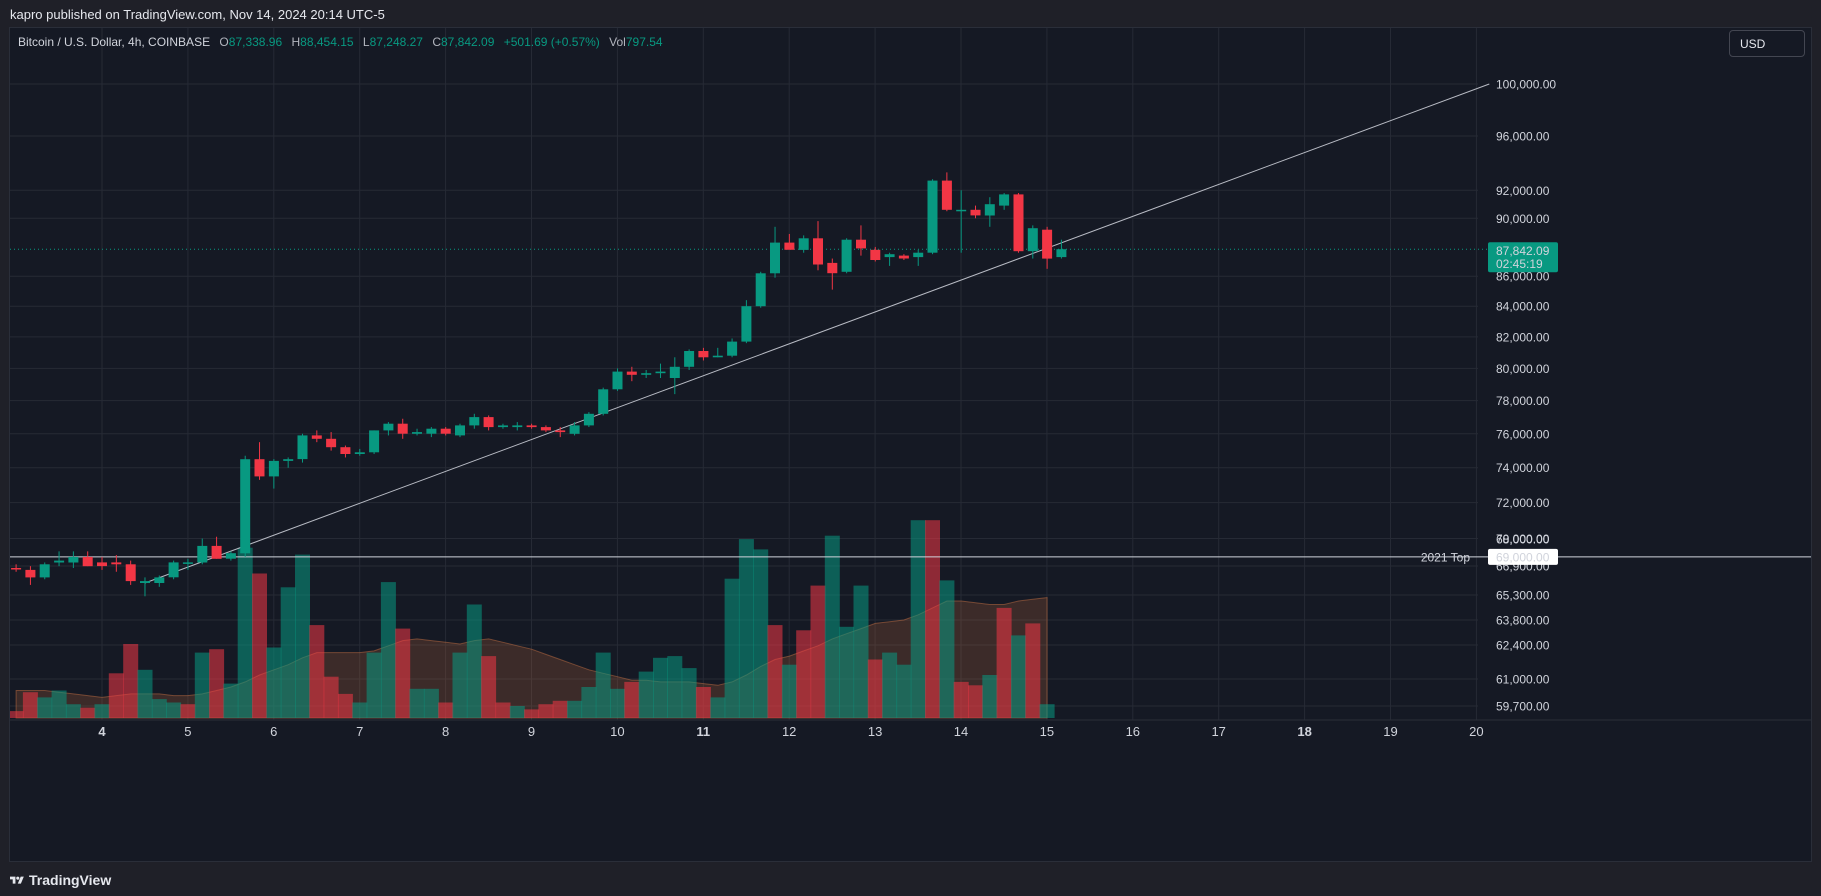 The image size is (1821, 896). What do you see at coordinates (1523, 468) in the screenshot?
I see `price-axis-label: 74,000.00` at bounding box center [1523, 468].